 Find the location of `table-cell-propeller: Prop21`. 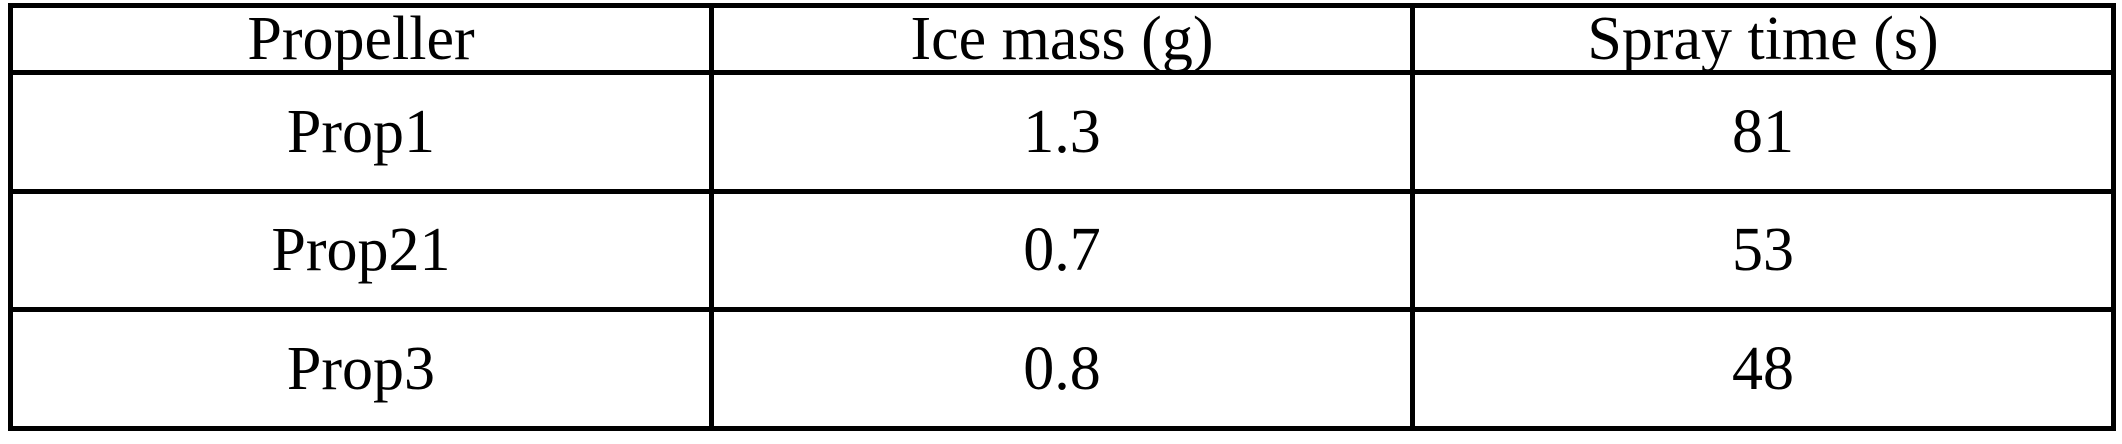

table-cell-propeller: Prop21 is located at coordinates (361, 250).